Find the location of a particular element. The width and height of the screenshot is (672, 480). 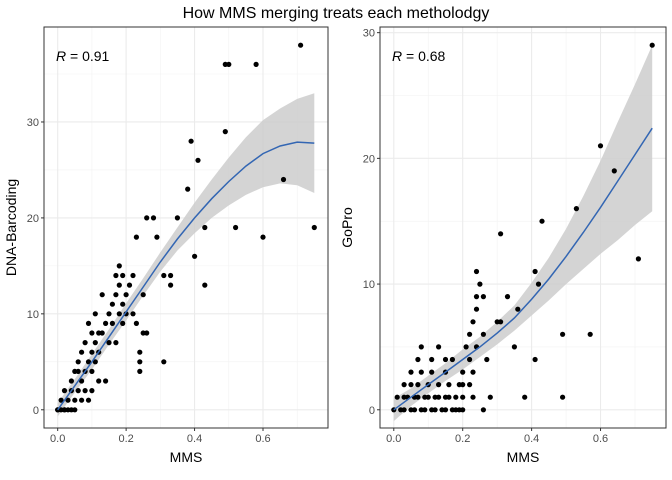

correlation-annotation: R = 0.68 is located at coordinates (419, 56).